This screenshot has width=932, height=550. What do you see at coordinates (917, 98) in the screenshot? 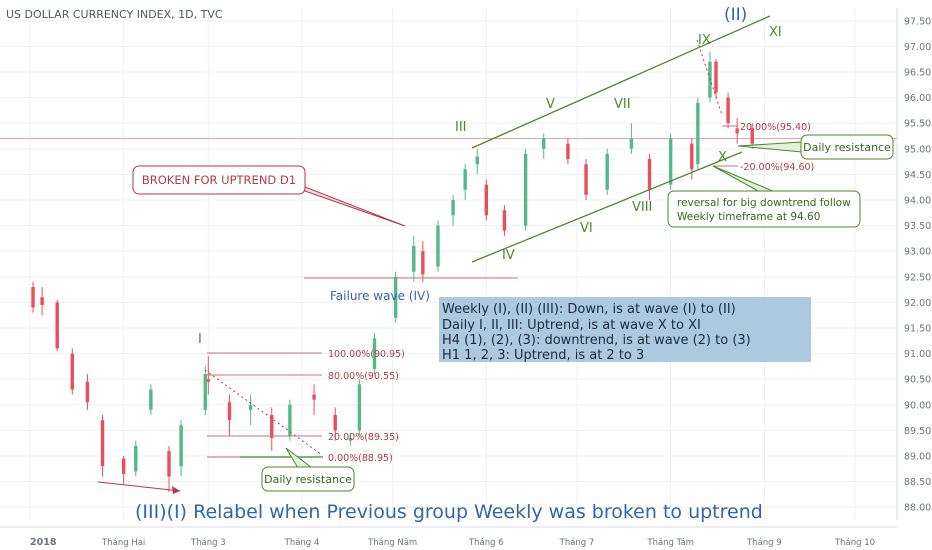
I see `y-tick-label: 96.00` at bounding box center [917, 98].